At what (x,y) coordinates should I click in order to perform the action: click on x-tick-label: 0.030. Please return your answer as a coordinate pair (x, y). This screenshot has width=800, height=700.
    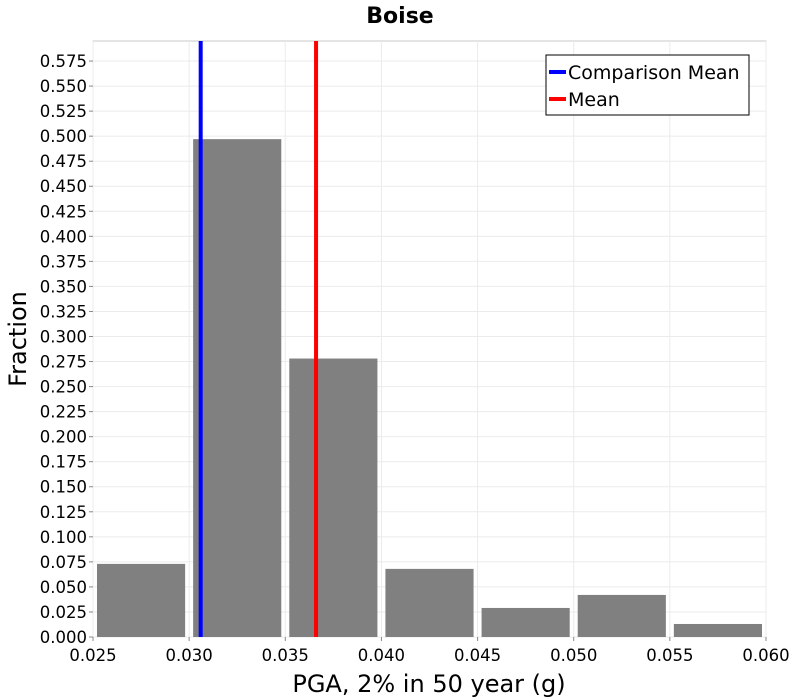
    Looking at the image, I should click on (189, 655).